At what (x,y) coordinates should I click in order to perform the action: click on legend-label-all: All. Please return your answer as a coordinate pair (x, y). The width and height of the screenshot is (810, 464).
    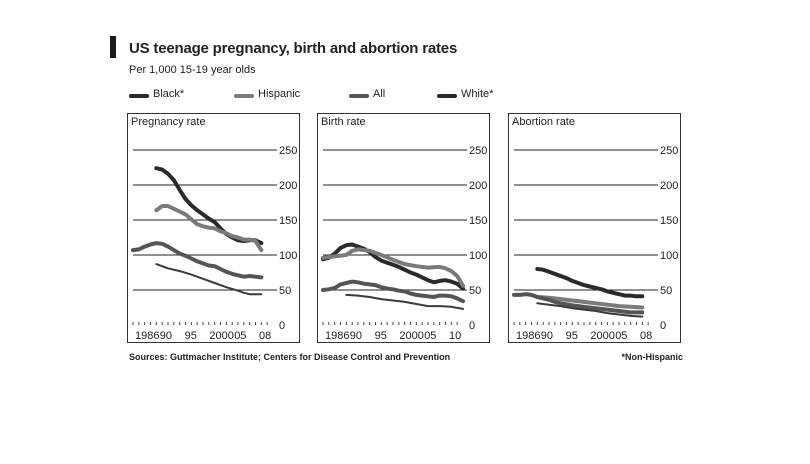
    Looking at the image, I should click on (379, 94).